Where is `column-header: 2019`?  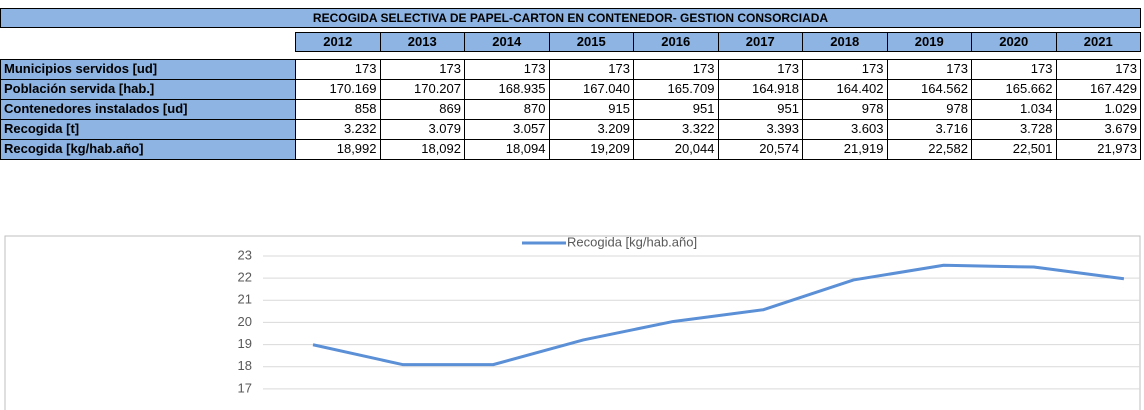
column-header: 2019 is located at coordinates (929, 42).